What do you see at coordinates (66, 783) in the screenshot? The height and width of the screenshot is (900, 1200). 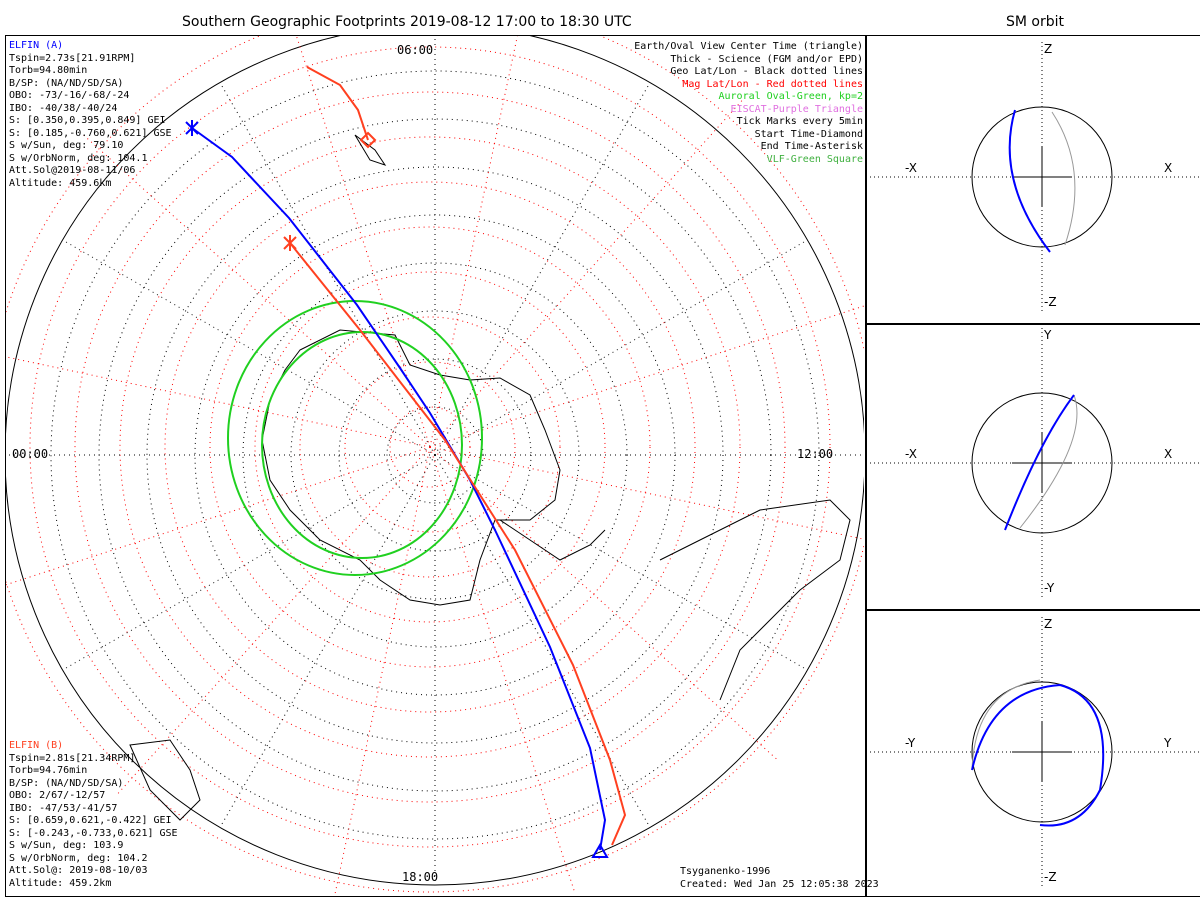 I see `elfin_b-line: B/SP: (NA/ND/SD/SA)` at bounding box center [66, 783].